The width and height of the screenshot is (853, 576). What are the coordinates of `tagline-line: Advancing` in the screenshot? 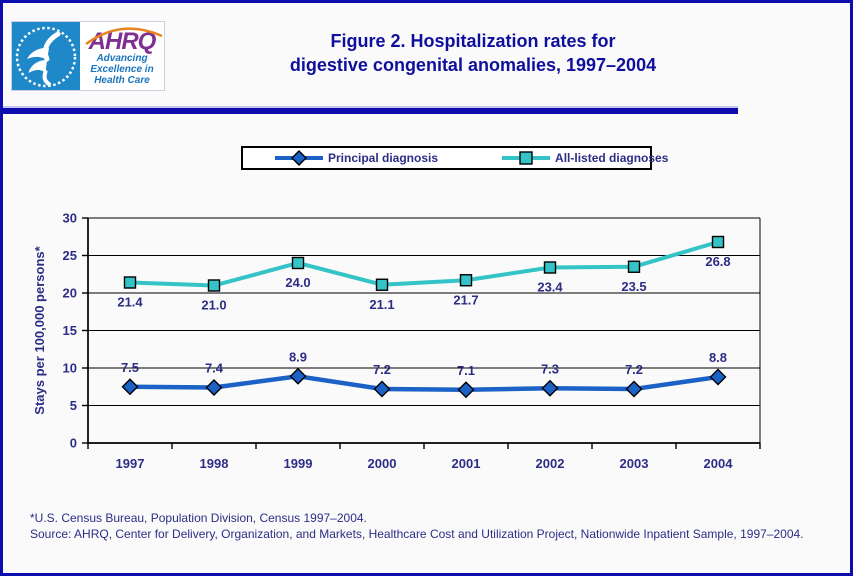 It's located at (122, 58).